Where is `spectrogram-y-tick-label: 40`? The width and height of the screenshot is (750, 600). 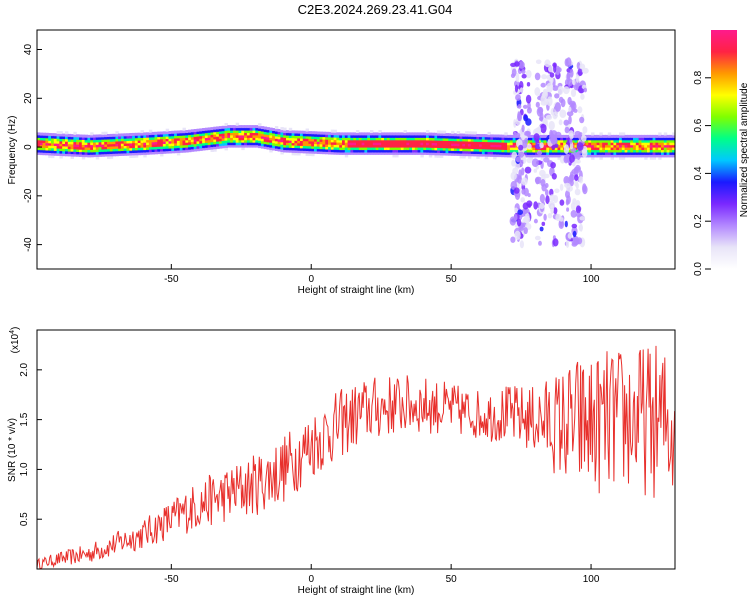 spectrogram-y-tick-label: 40 is located at coordinates (28, 50).